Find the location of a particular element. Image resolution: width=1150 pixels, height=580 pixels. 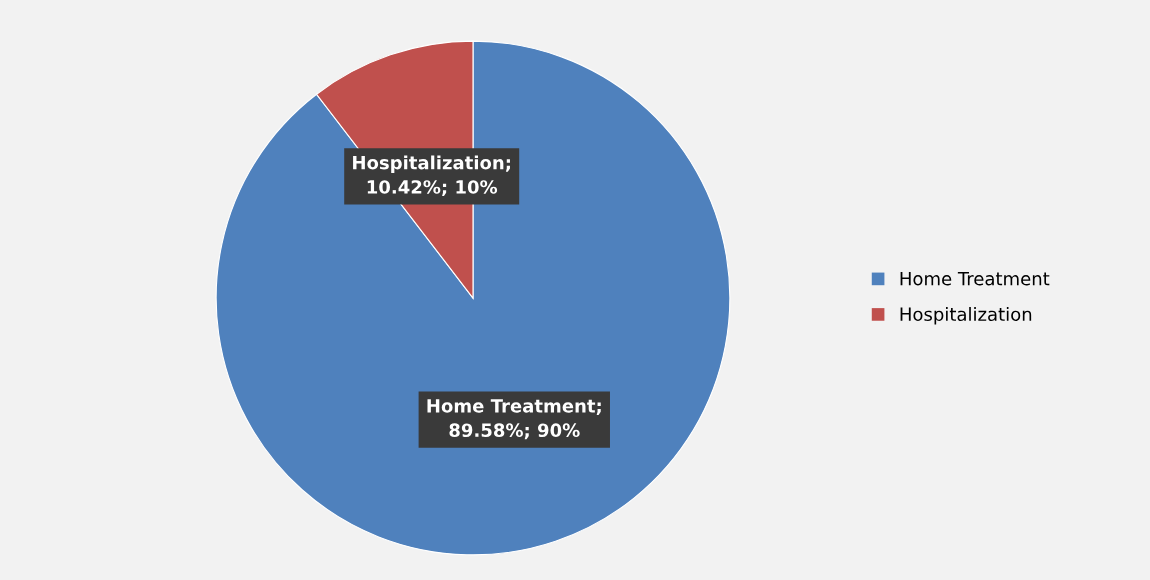

data-label: Home Treatment; 89.58%; 90% is located at coordinates (514, 419).